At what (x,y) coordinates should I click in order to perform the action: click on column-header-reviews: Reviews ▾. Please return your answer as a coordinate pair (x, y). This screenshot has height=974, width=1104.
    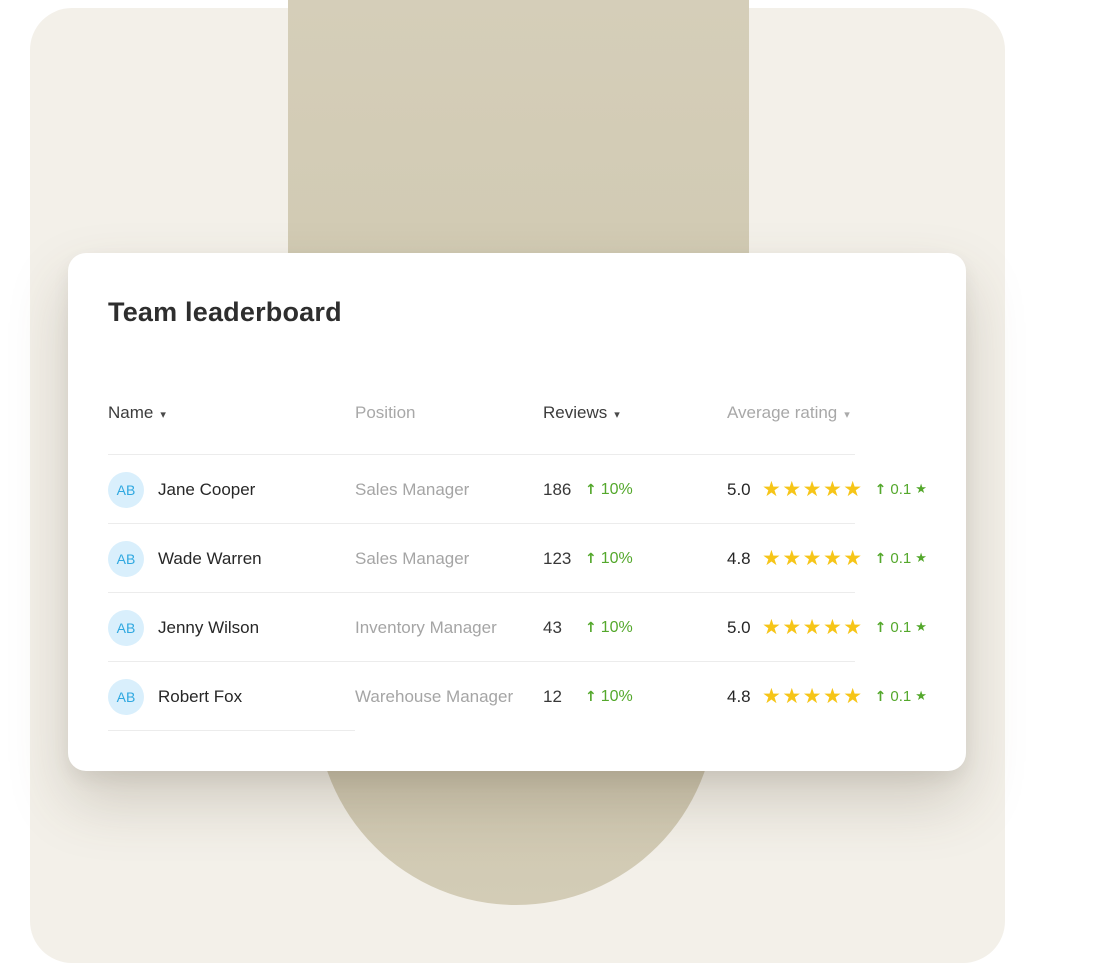
    Looking at the image, I should click on (635, 413).